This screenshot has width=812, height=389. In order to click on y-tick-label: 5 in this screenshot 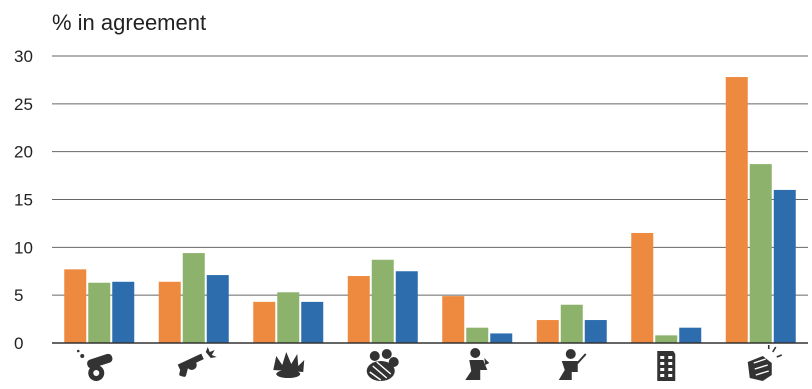, I will do `click(18, 295)`.